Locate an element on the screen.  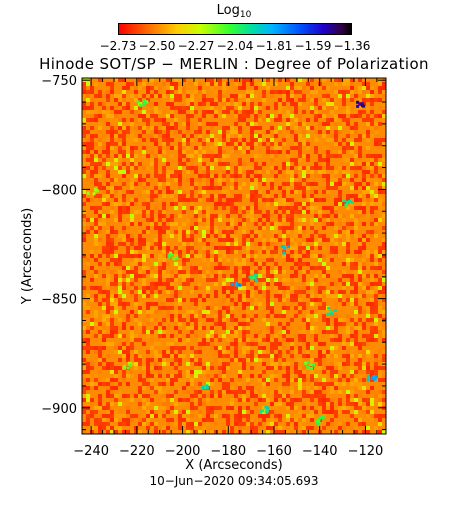
colorbar-tick-label: −2.50 is located at coordinates (157, 46).